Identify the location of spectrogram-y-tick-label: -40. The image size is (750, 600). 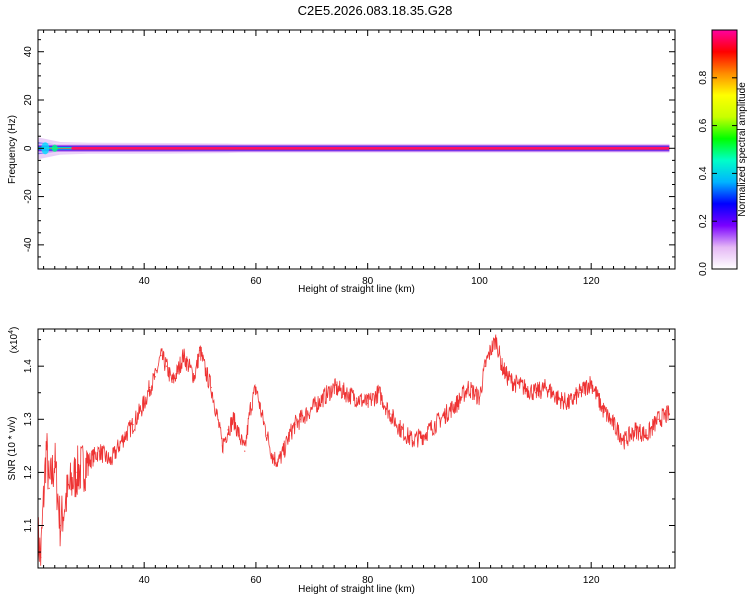
(28, 244).